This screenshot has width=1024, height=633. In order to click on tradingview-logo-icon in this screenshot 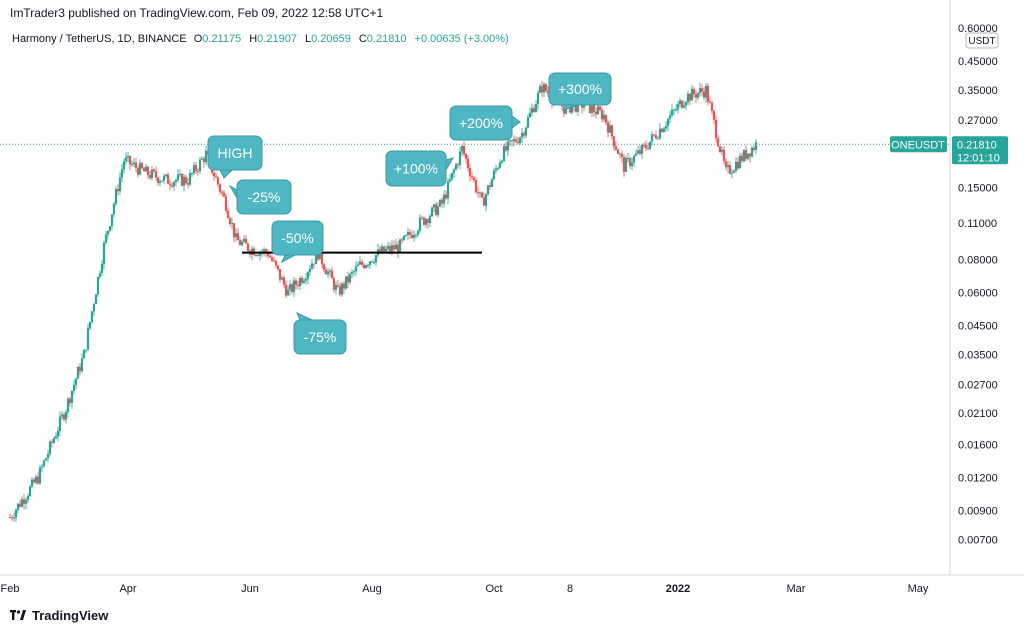, I will do `click(18, 614)`.